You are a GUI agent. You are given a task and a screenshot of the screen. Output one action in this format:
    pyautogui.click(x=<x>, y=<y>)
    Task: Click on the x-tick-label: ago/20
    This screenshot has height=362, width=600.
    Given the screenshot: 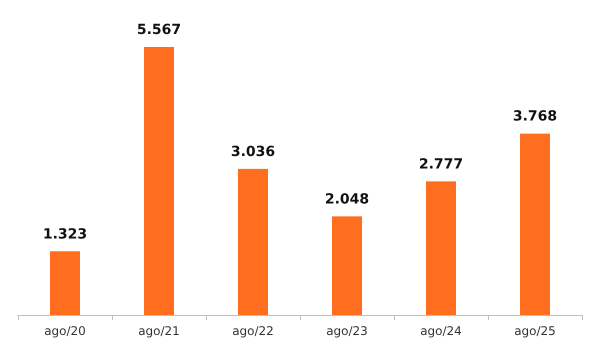 What is the action you would take?
    pyautogui.click(x=65, y=331)
    